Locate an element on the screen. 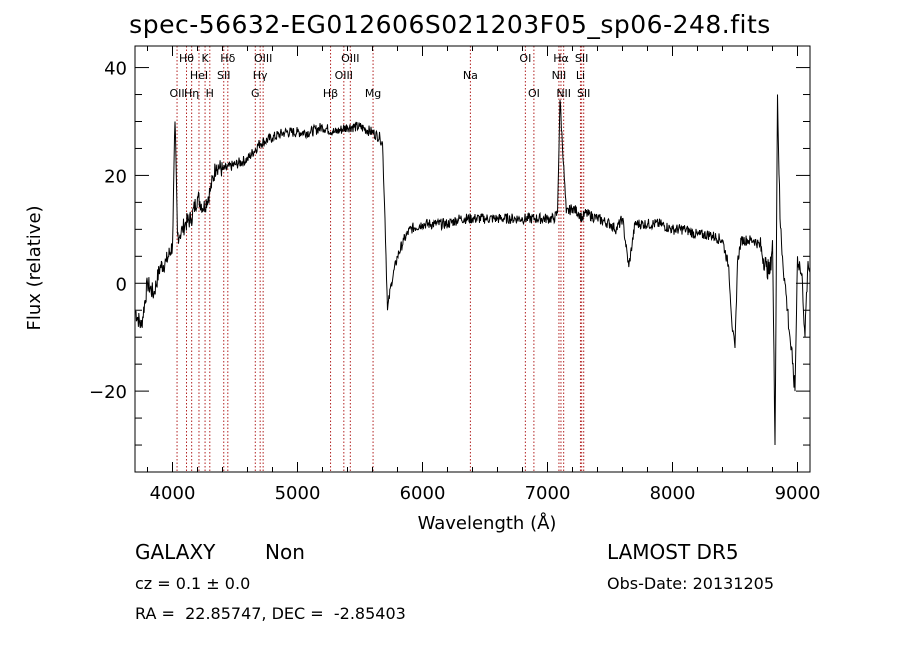 This screenshot has width=900, height=649. line-marker-label: H is located at coordinates (210, 93).